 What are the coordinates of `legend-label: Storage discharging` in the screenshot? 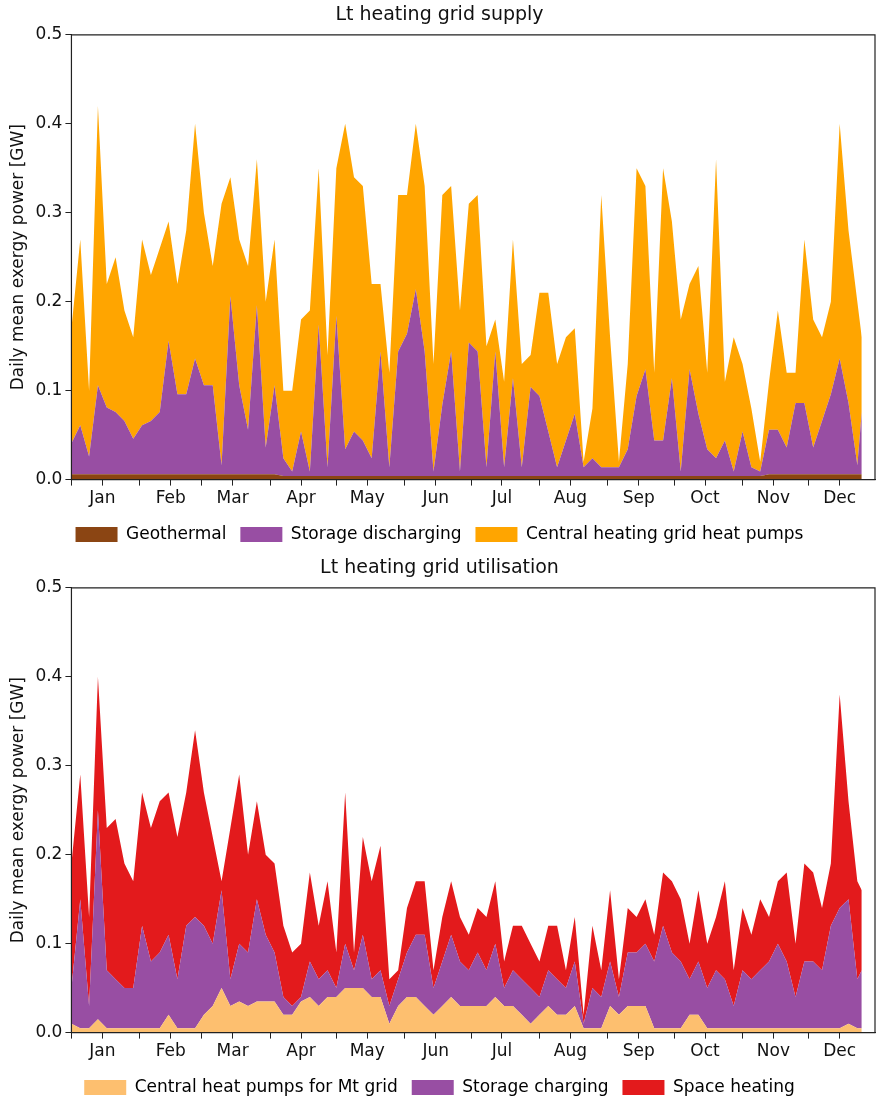 It's located at (376, 532).